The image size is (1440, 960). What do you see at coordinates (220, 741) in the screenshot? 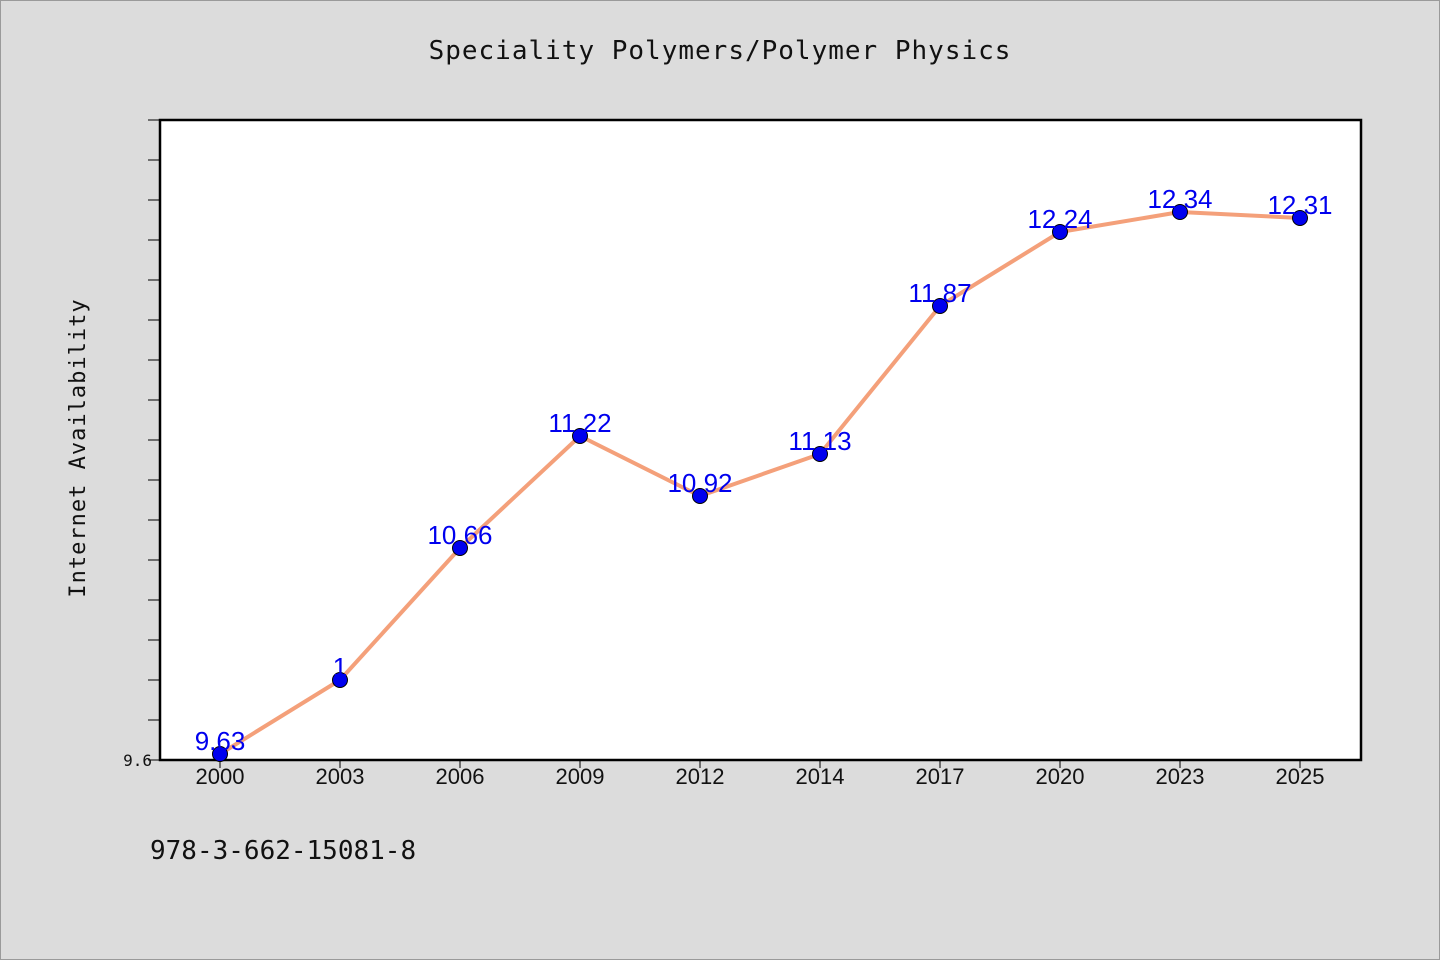
I see `data-label: 9.63` at bounding box center [220, 741].